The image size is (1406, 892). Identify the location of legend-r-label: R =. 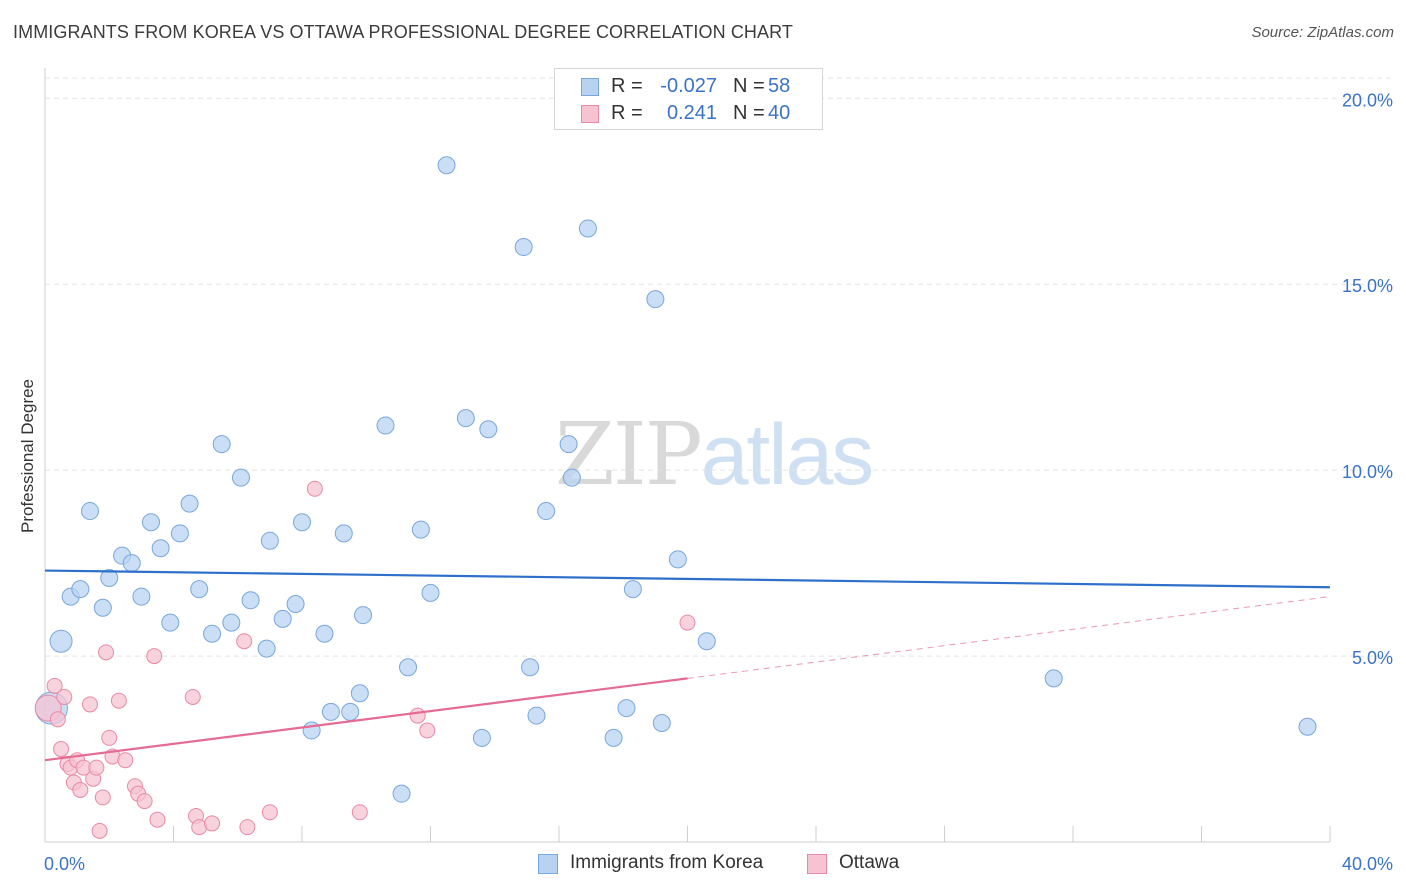
(627, 113).